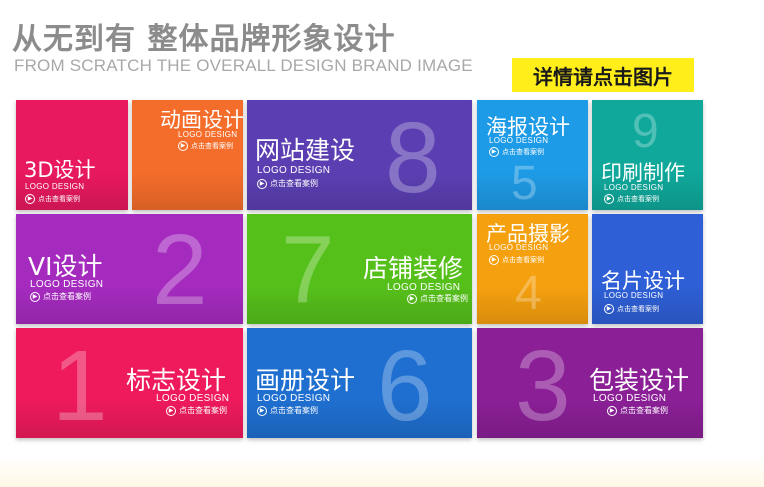 The height and width of the screenshot is (487, 764). I want to click on tile-logo-design: 1 标志设计 LOGO DESIGN ▶ 点击查看案例, so click(129, 383).